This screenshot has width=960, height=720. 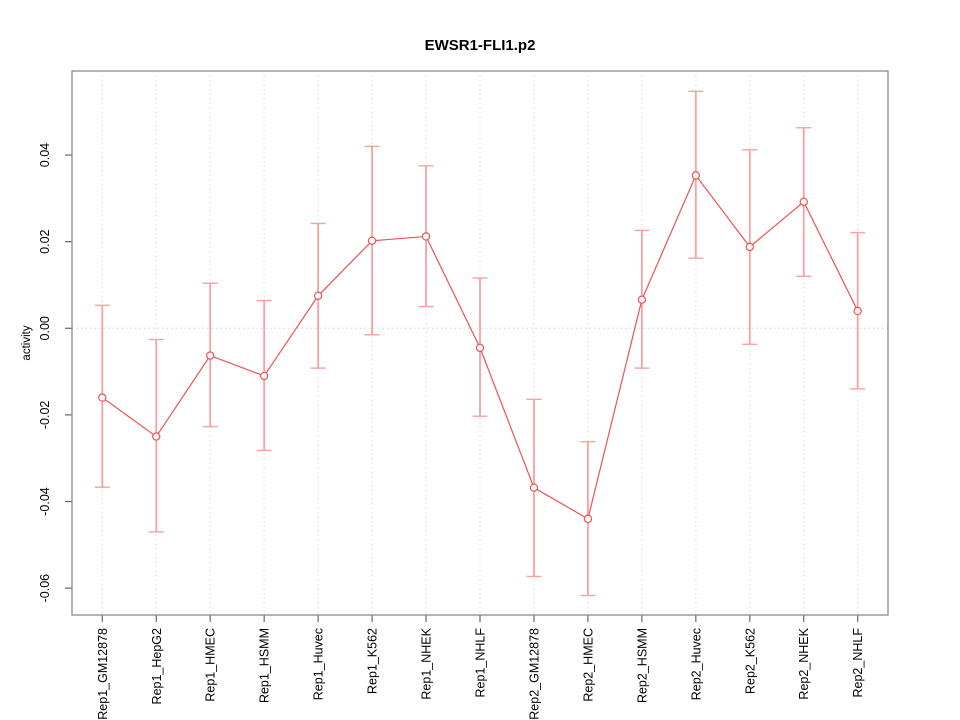 I want to click on x-tick-label: Rep1_GM12878, so click(x=103, y=674).